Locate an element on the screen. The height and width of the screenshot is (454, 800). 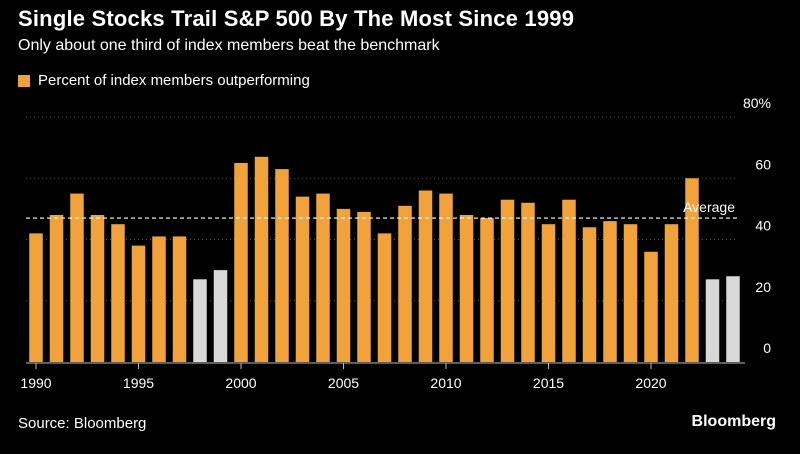
legend-swatch is located at coordinates (24, 80).